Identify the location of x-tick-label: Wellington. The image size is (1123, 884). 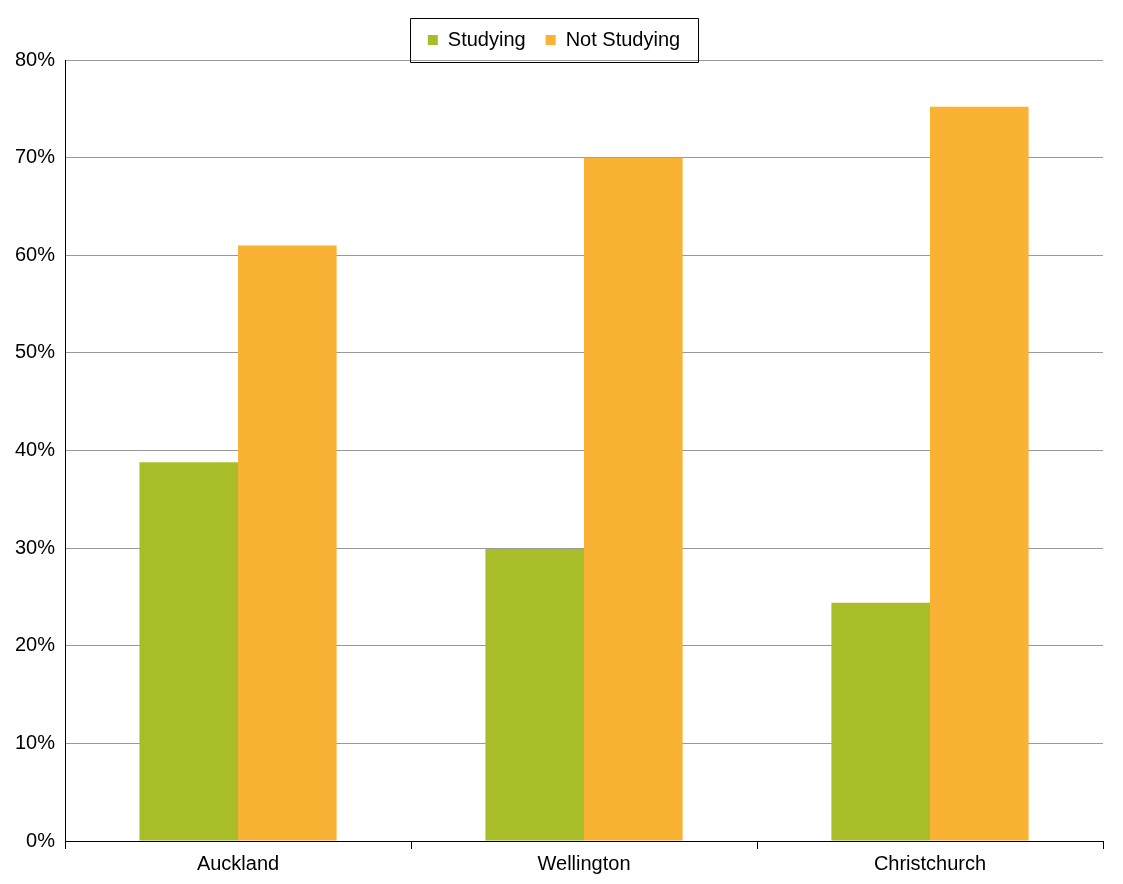
(584, 862).